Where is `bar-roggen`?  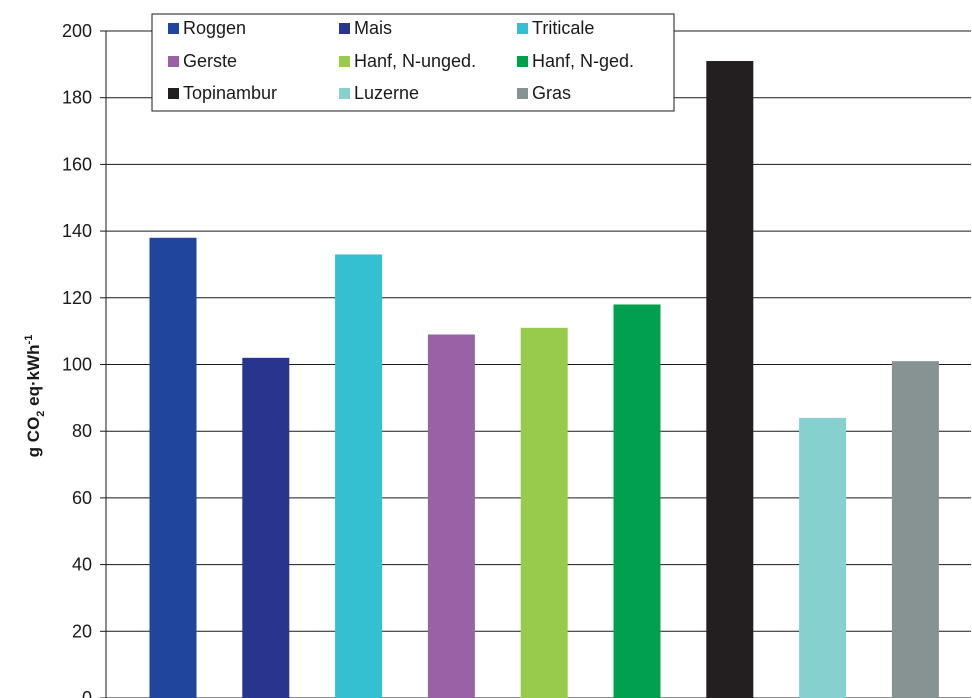 bar-roggen is located at coordinates (173, 467).